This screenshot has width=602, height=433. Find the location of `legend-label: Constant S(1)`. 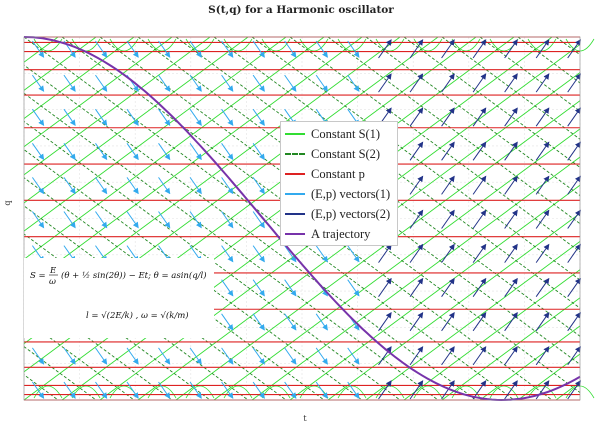

legend-label: Constant S(1) is located at coordinates (346, 133).